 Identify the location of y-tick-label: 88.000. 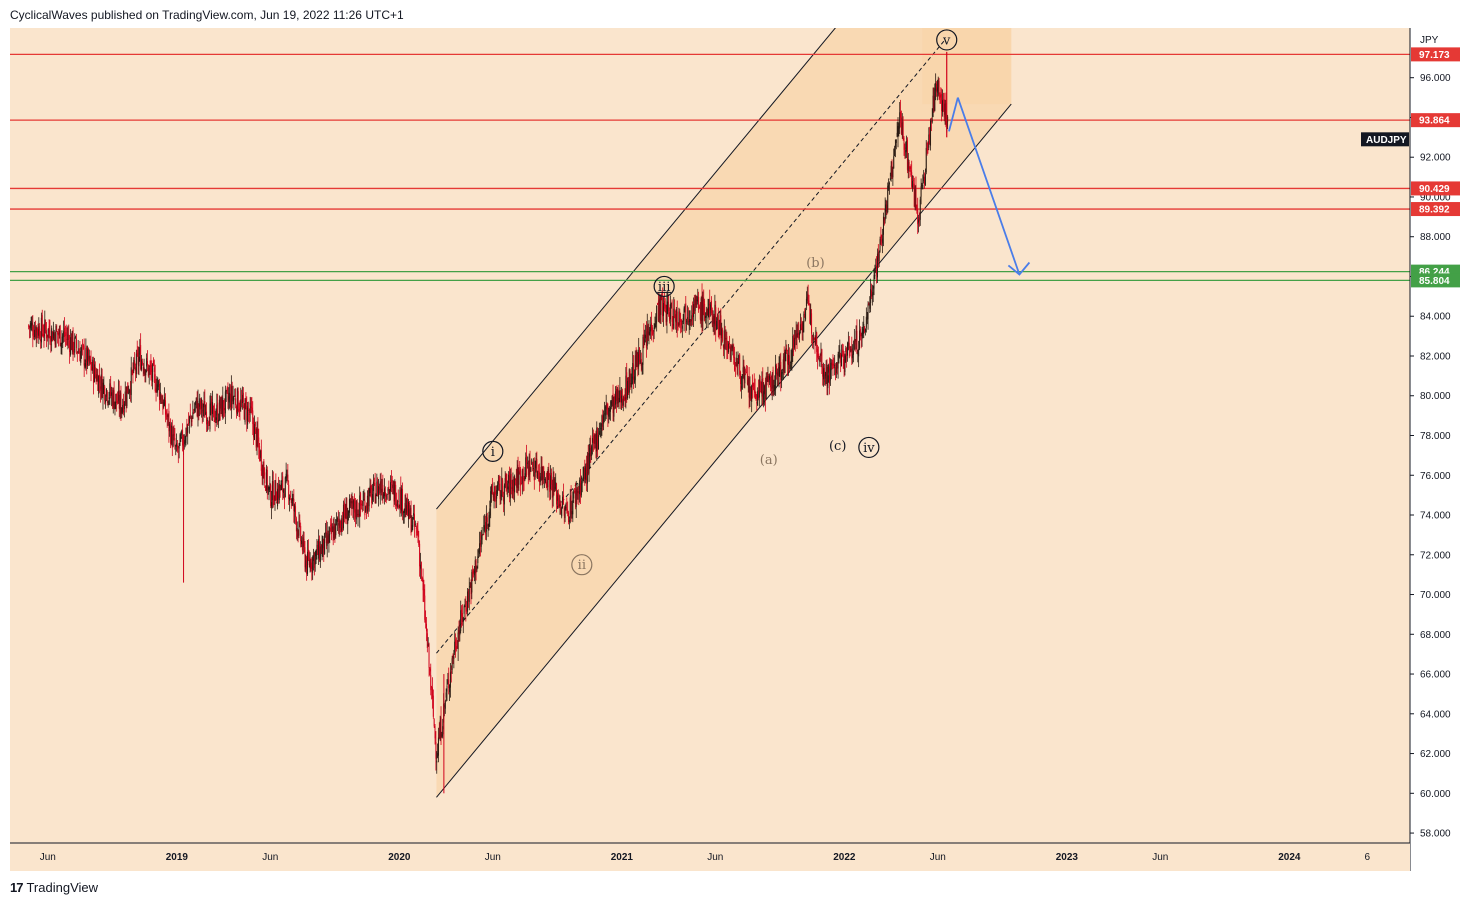
(1435, 237).